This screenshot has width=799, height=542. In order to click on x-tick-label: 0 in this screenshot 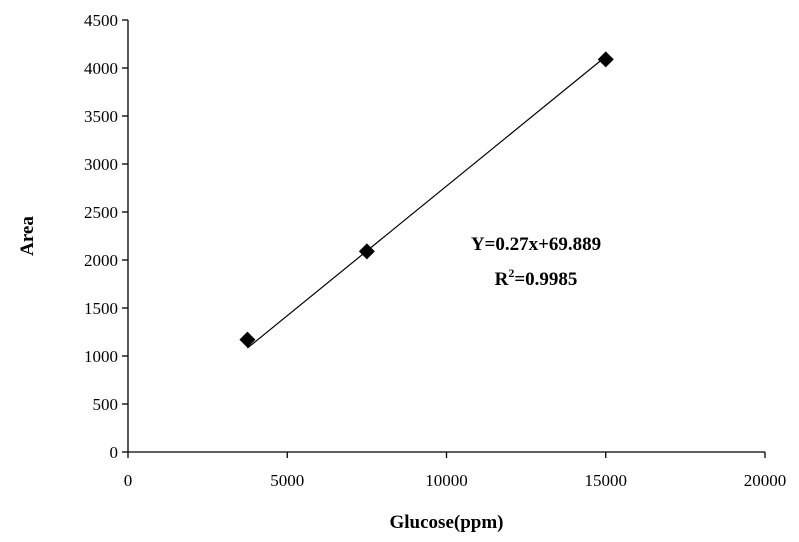, I will do `click(128, 480)`.